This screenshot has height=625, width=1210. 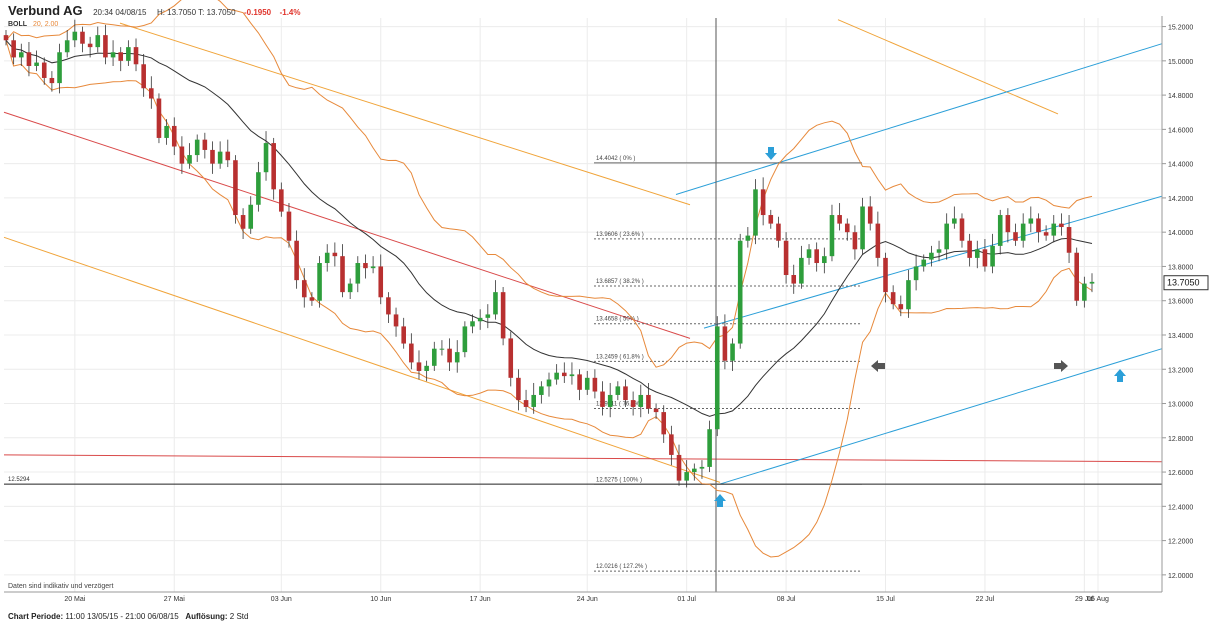 What do you see at coordinates (45, 10) in the screenshot?
I see `instrument-name: Verbund AG` at bounding box center [45, 10].